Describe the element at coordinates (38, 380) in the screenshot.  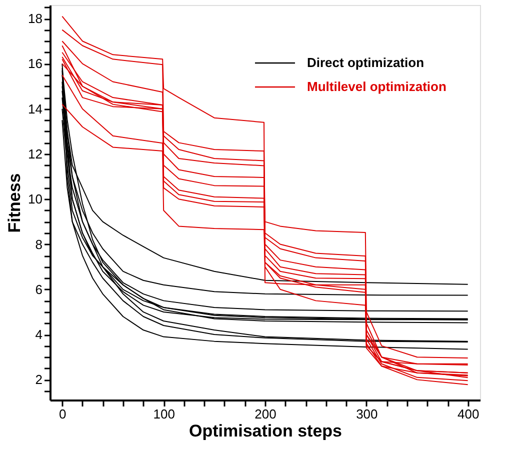
I see `y-tick-label: 2` at that location.